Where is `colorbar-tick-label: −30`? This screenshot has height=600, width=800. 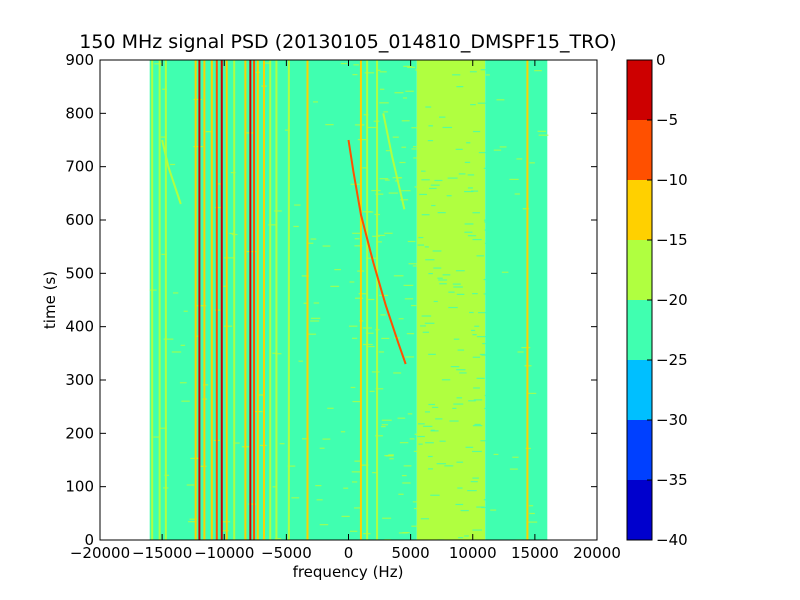
colorbar-tick-label: −30 is located at coordinates (672, 420).